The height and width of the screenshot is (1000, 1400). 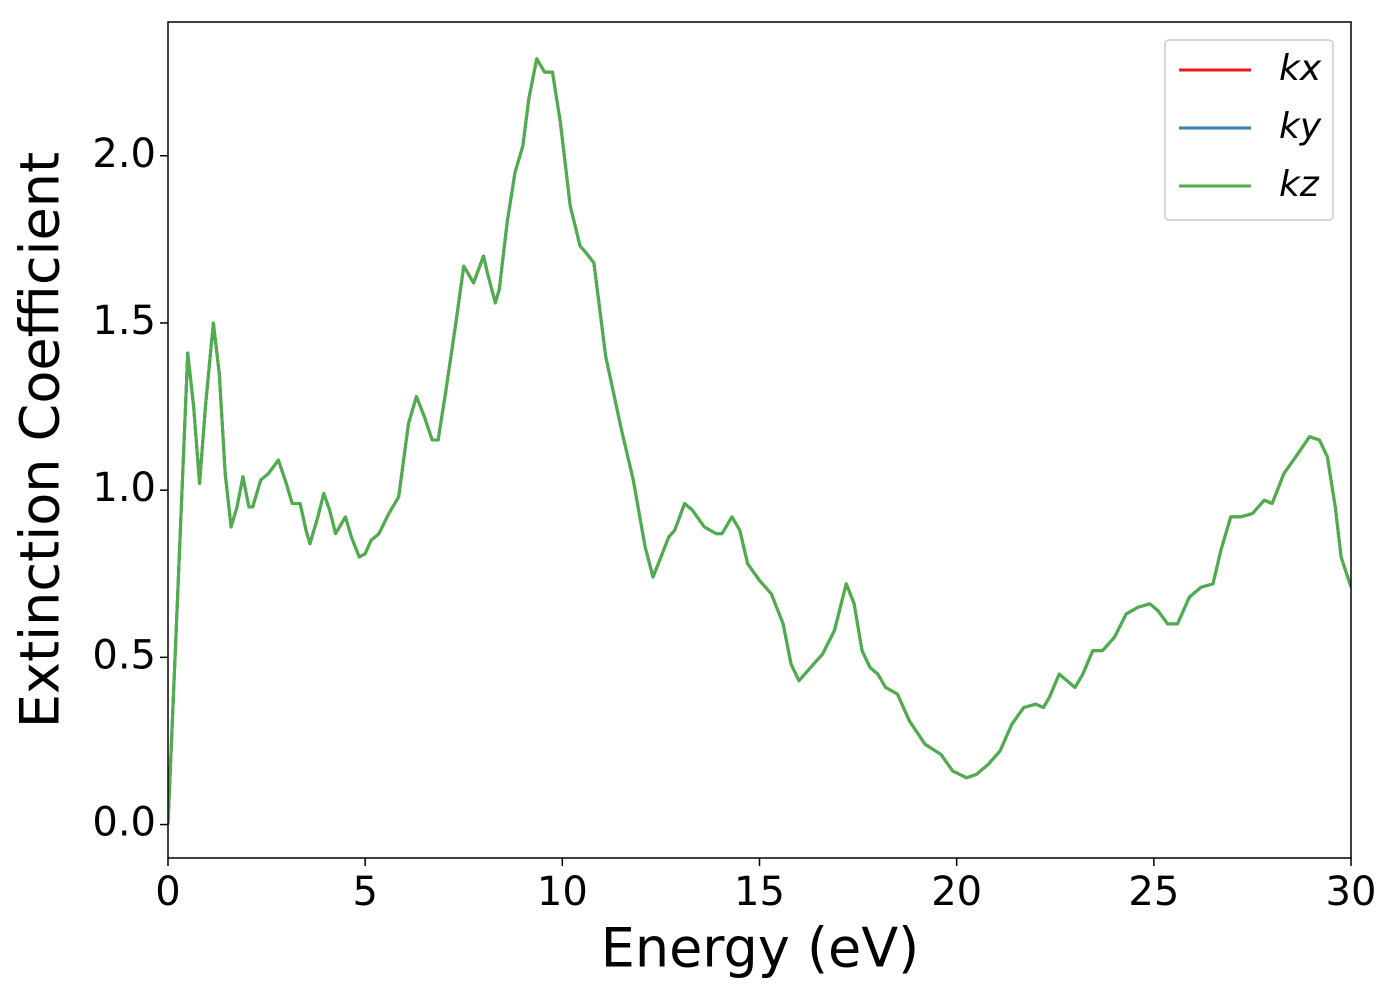 I want to click on y-tick-label: 1.5, so click(x=124, y=321).